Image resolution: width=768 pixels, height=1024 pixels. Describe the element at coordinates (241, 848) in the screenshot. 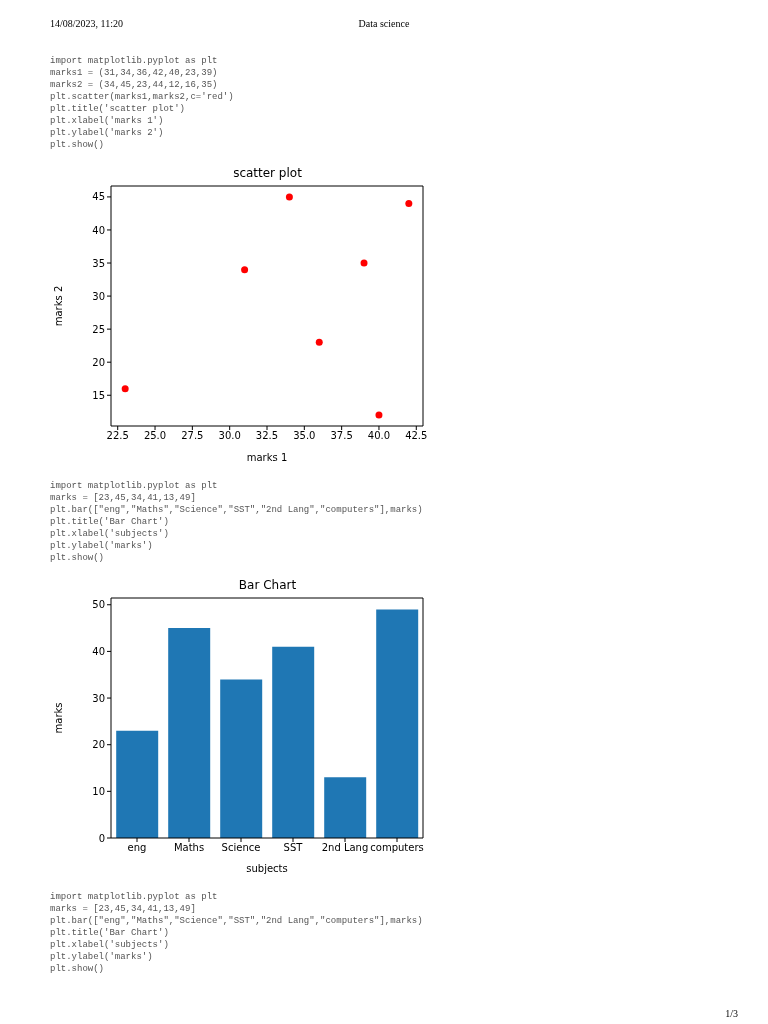

I see `x-tick-label: Science` at that location.